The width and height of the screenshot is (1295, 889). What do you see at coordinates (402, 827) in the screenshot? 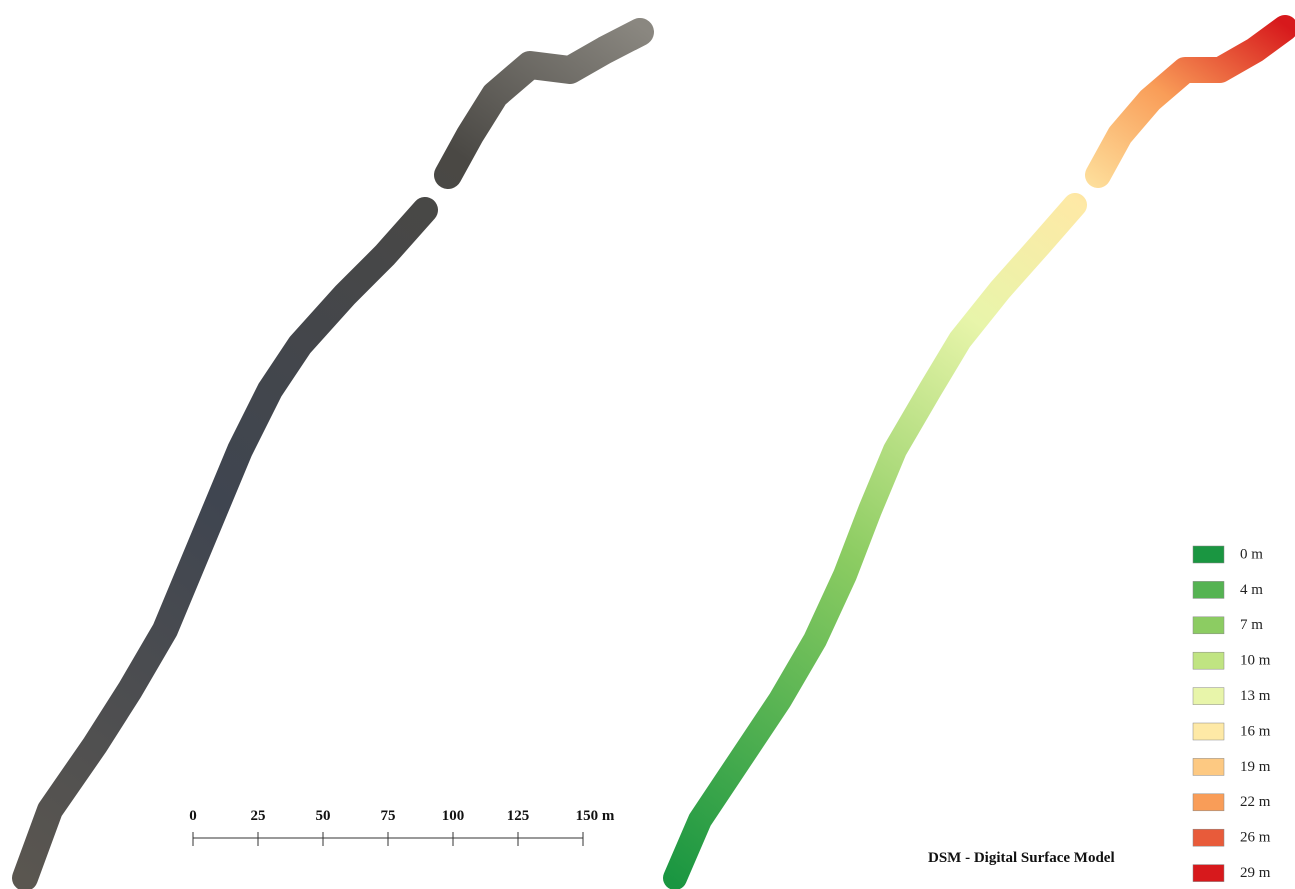
I see `scale-bar: 0 25 50 75 100 125 150 m` at bounding box center [402, 827].